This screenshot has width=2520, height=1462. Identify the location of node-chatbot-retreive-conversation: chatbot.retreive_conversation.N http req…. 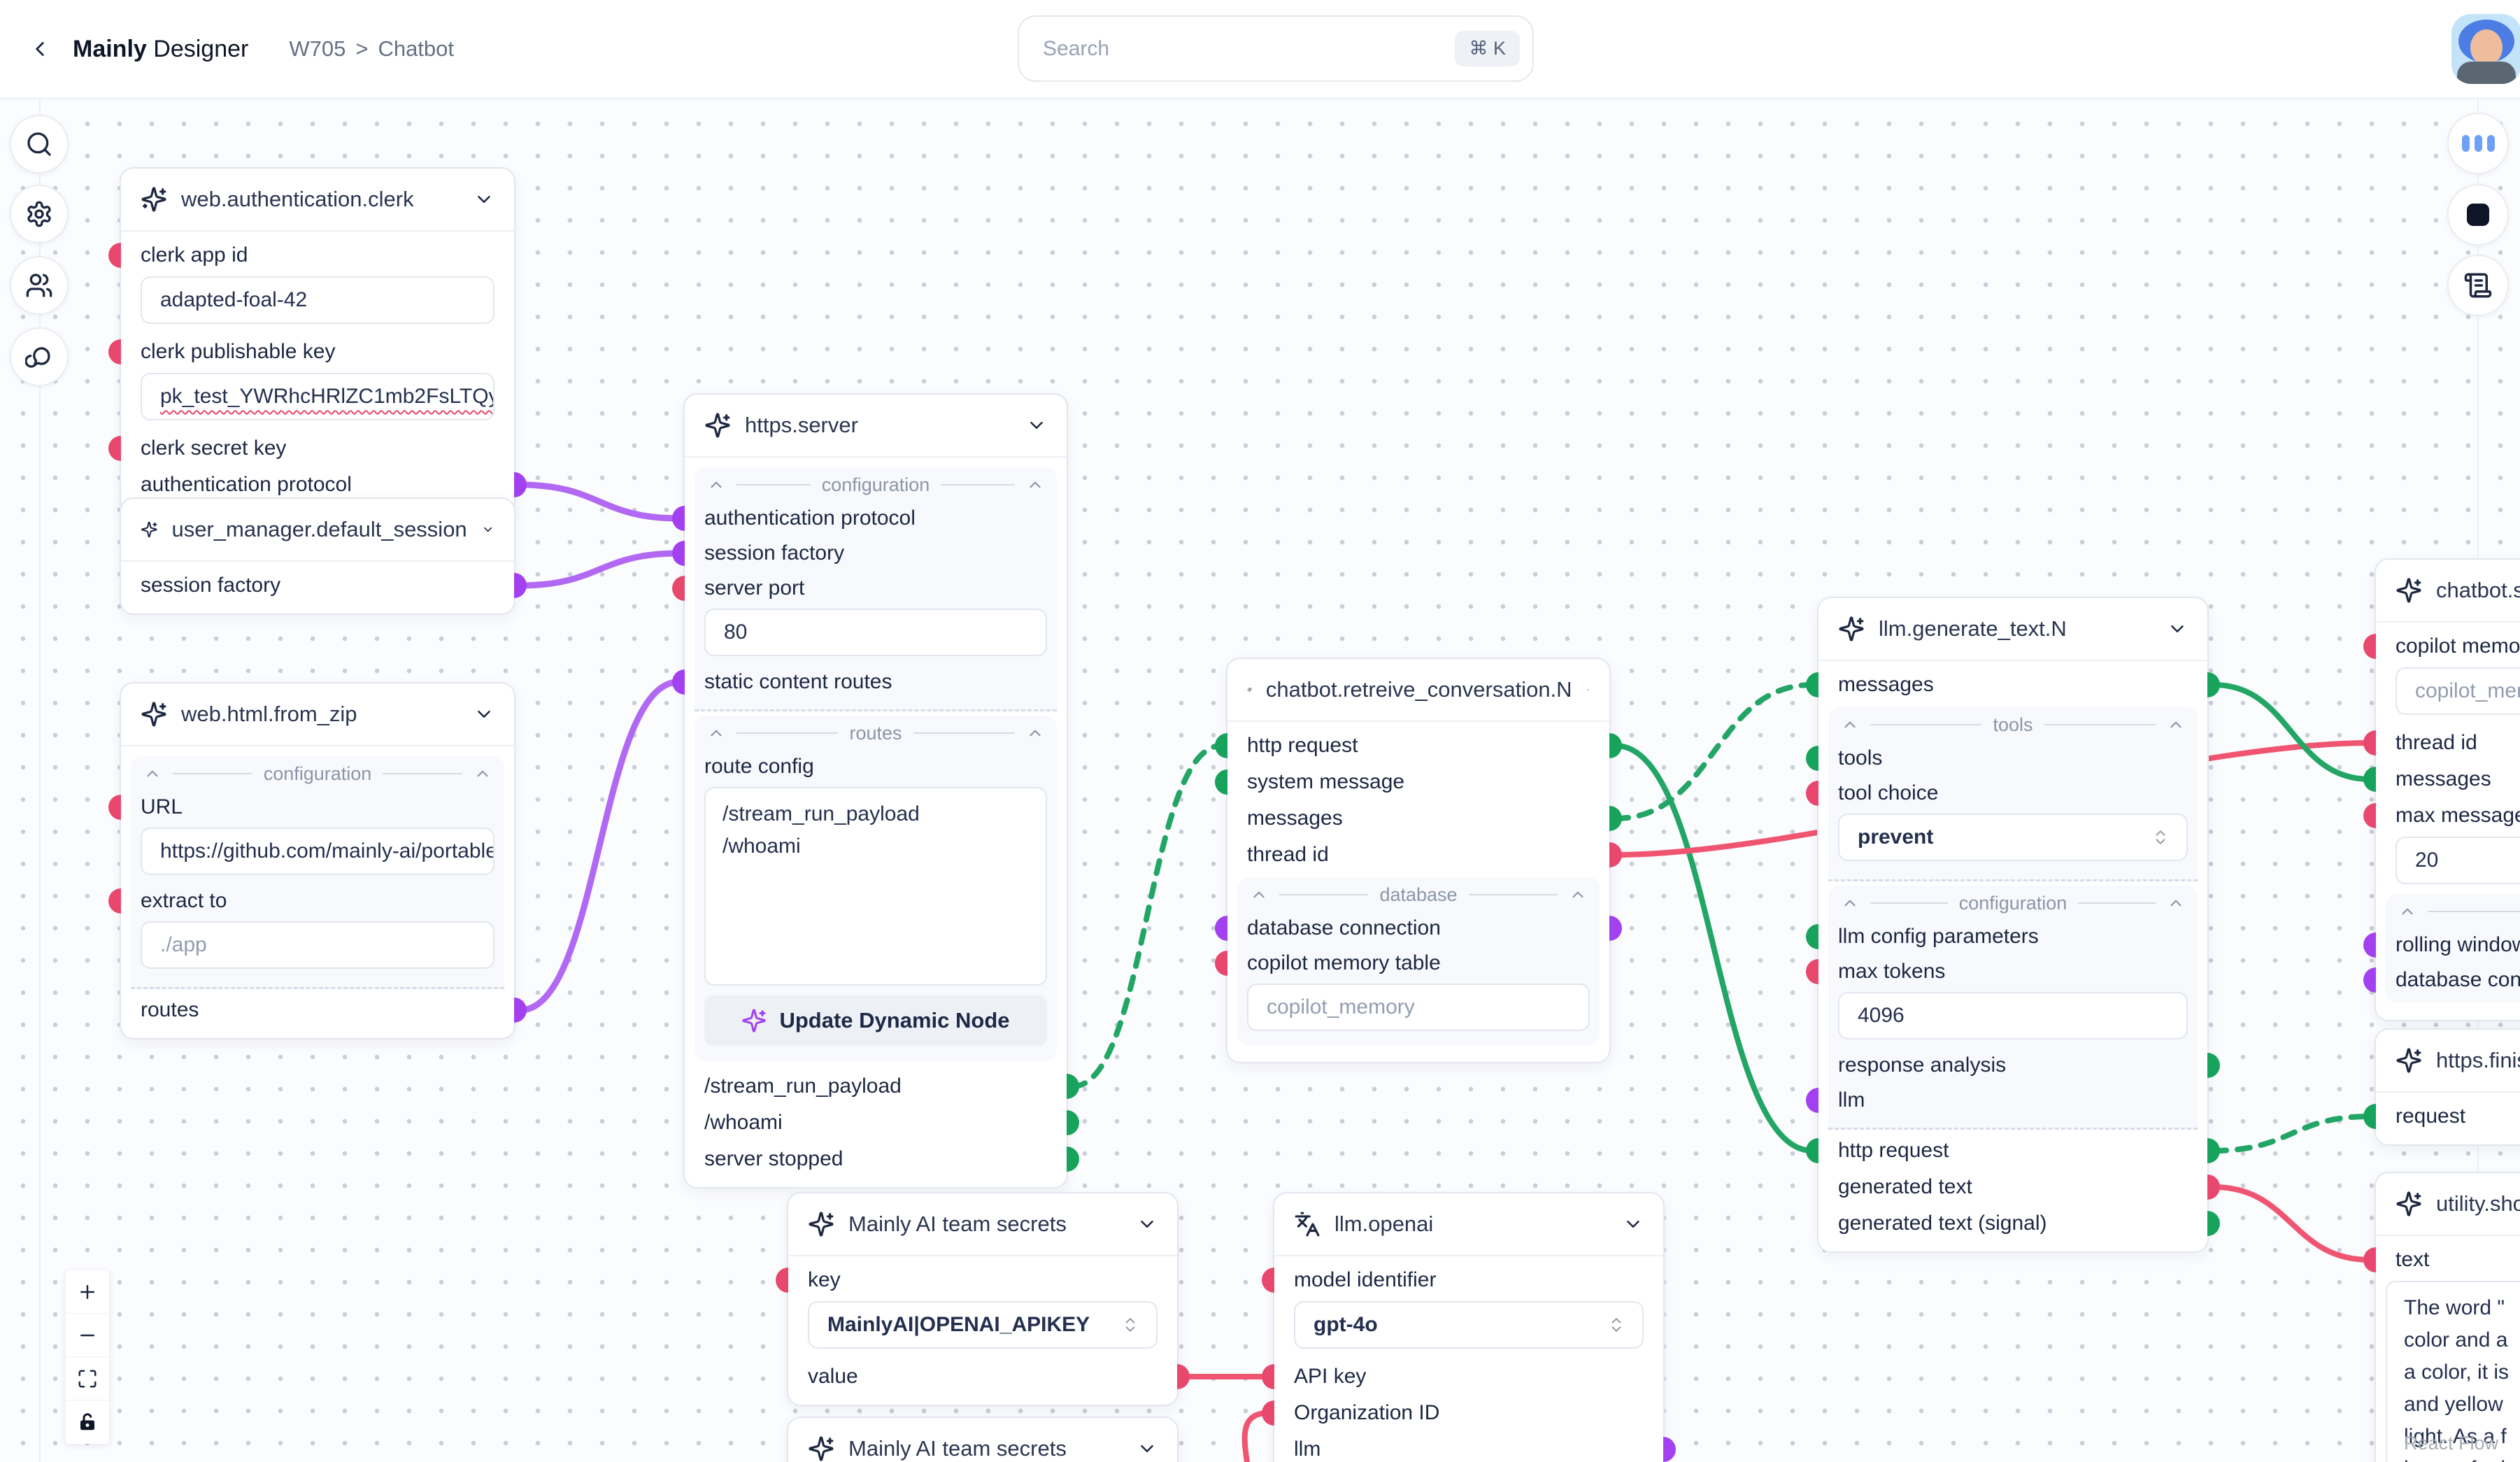
(1418, 860).